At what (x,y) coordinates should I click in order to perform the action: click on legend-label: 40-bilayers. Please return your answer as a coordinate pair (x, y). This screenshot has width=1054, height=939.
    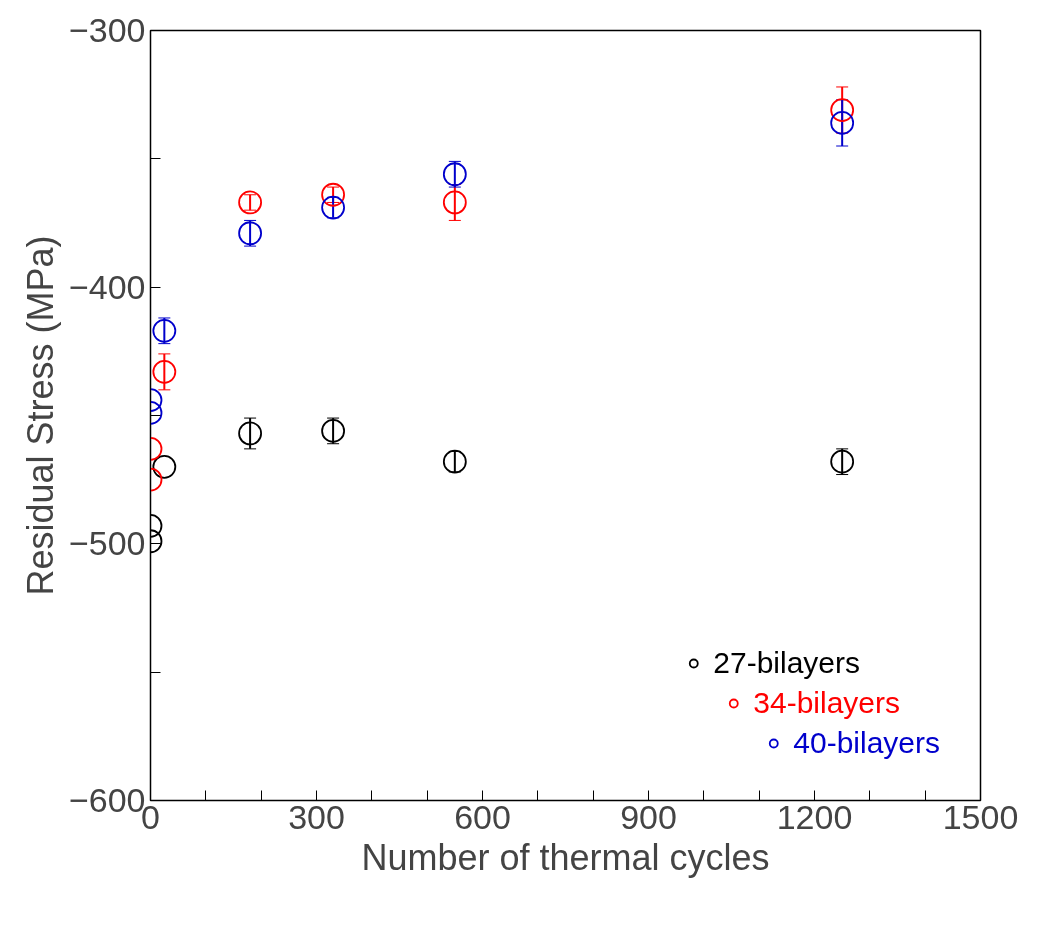
    Looking at the image, I should click on (866, 743).